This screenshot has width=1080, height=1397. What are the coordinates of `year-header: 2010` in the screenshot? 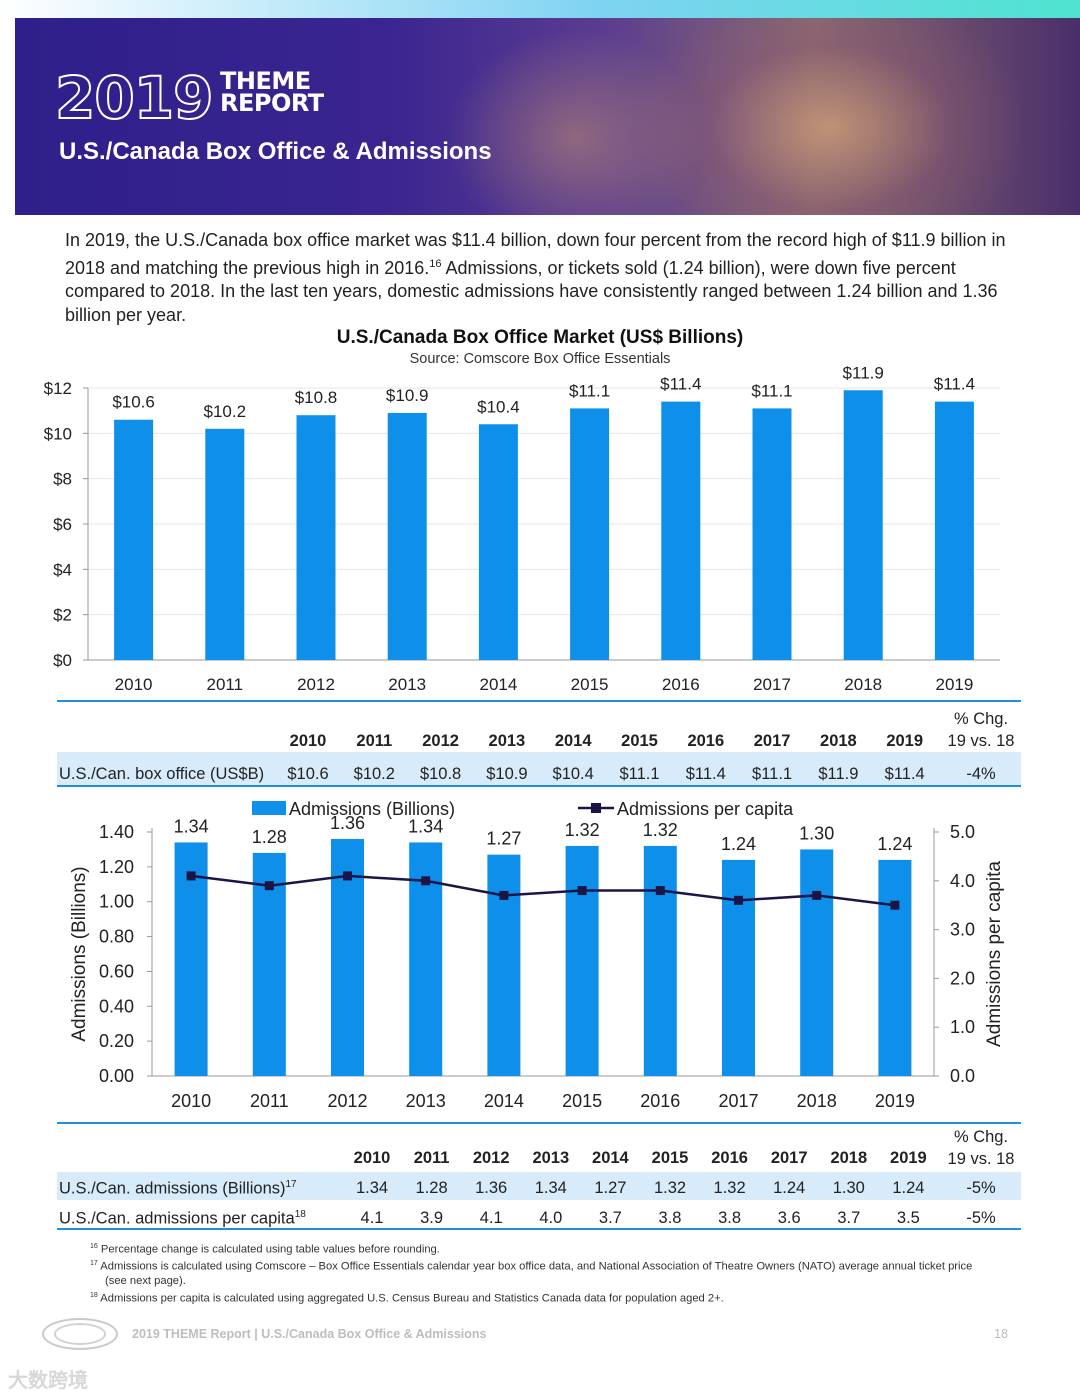 It's located at (372, 1158).